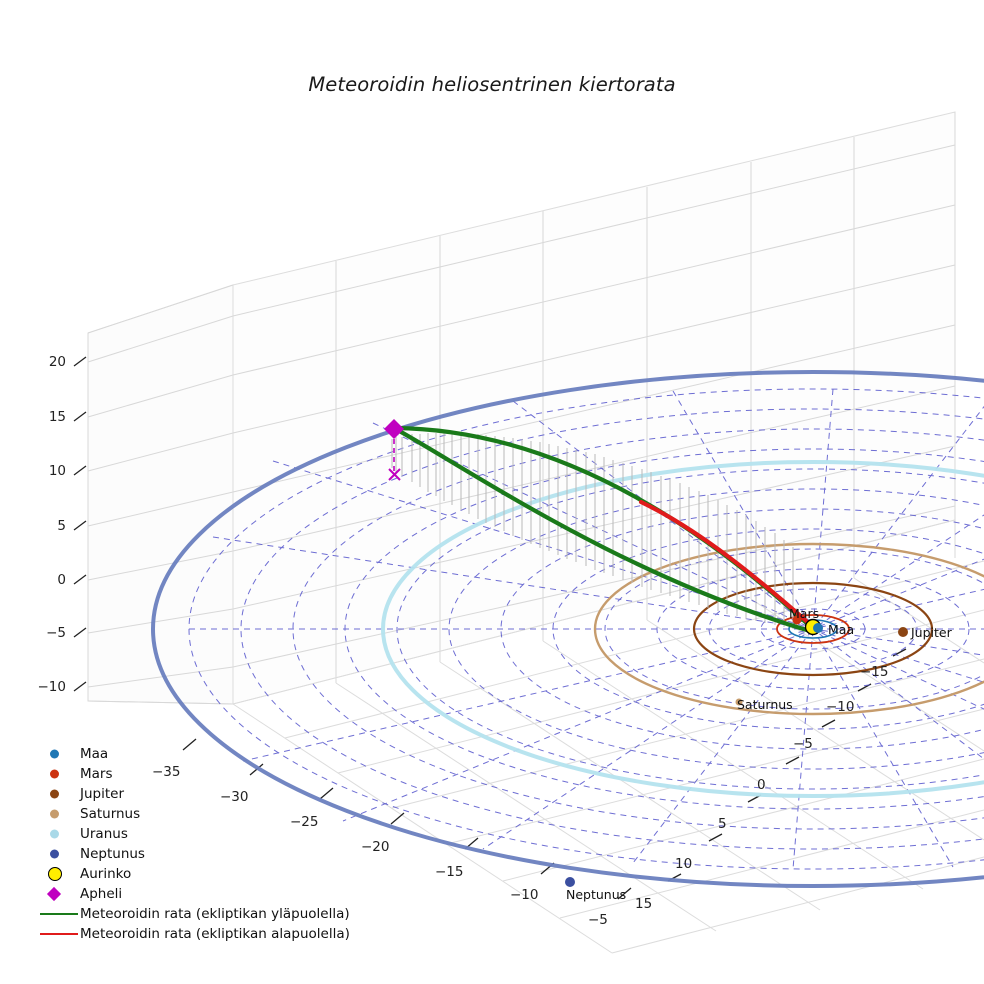  I want to click on jupiter-marker, so click(903, 632).